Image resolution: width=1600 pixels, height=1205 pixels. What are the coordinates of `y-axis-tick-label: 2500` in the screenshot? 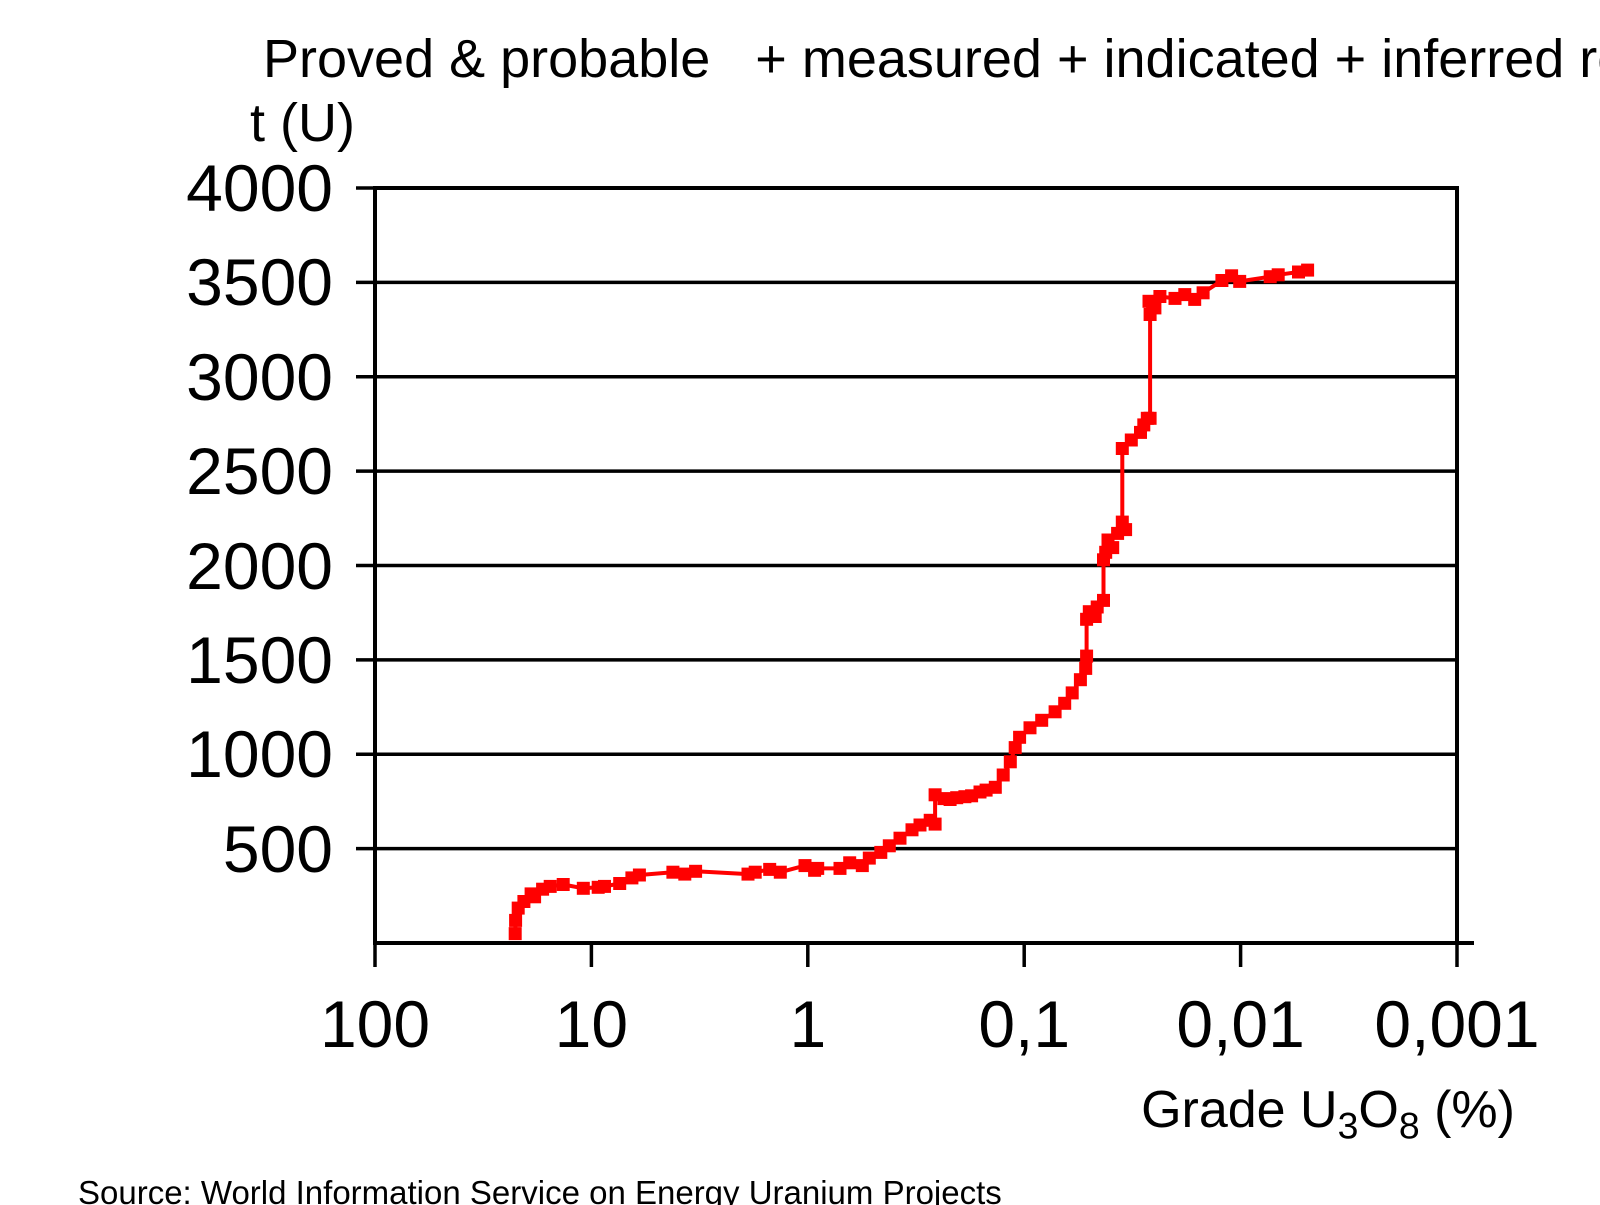 It's located at (259, 471).